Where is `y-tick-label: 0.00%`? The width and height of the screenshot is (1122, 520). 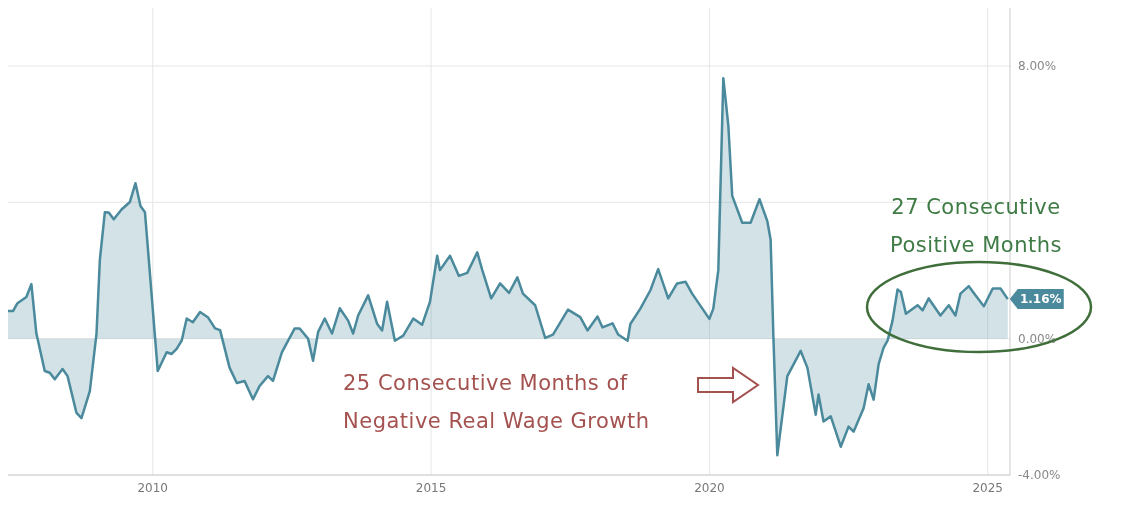 y-tick-label: 0.00% is located at coordinates (1037, 338).